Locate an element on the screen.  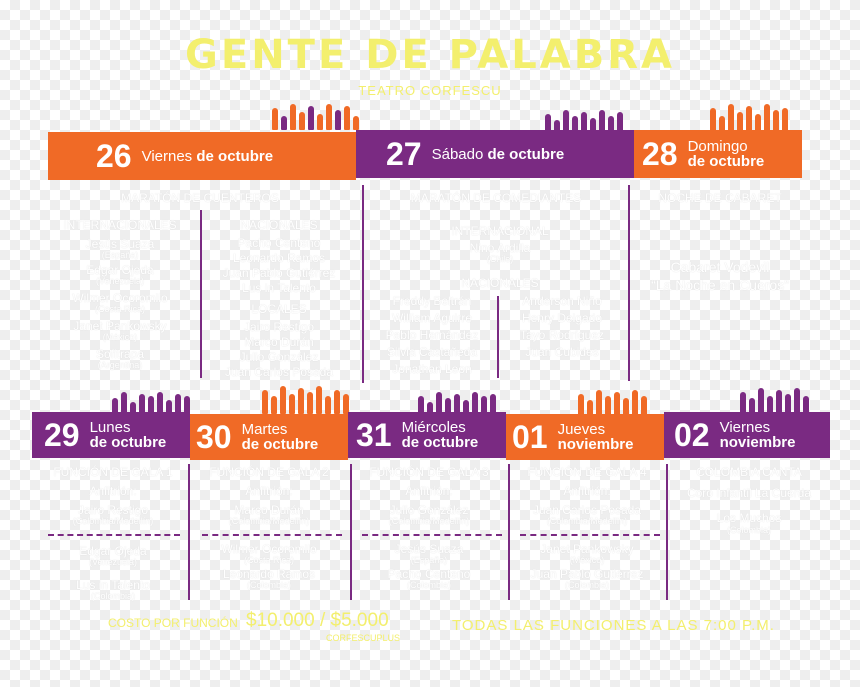
performer-name: Coro Infantil La Cuerda is located at coordinates (749, 493).